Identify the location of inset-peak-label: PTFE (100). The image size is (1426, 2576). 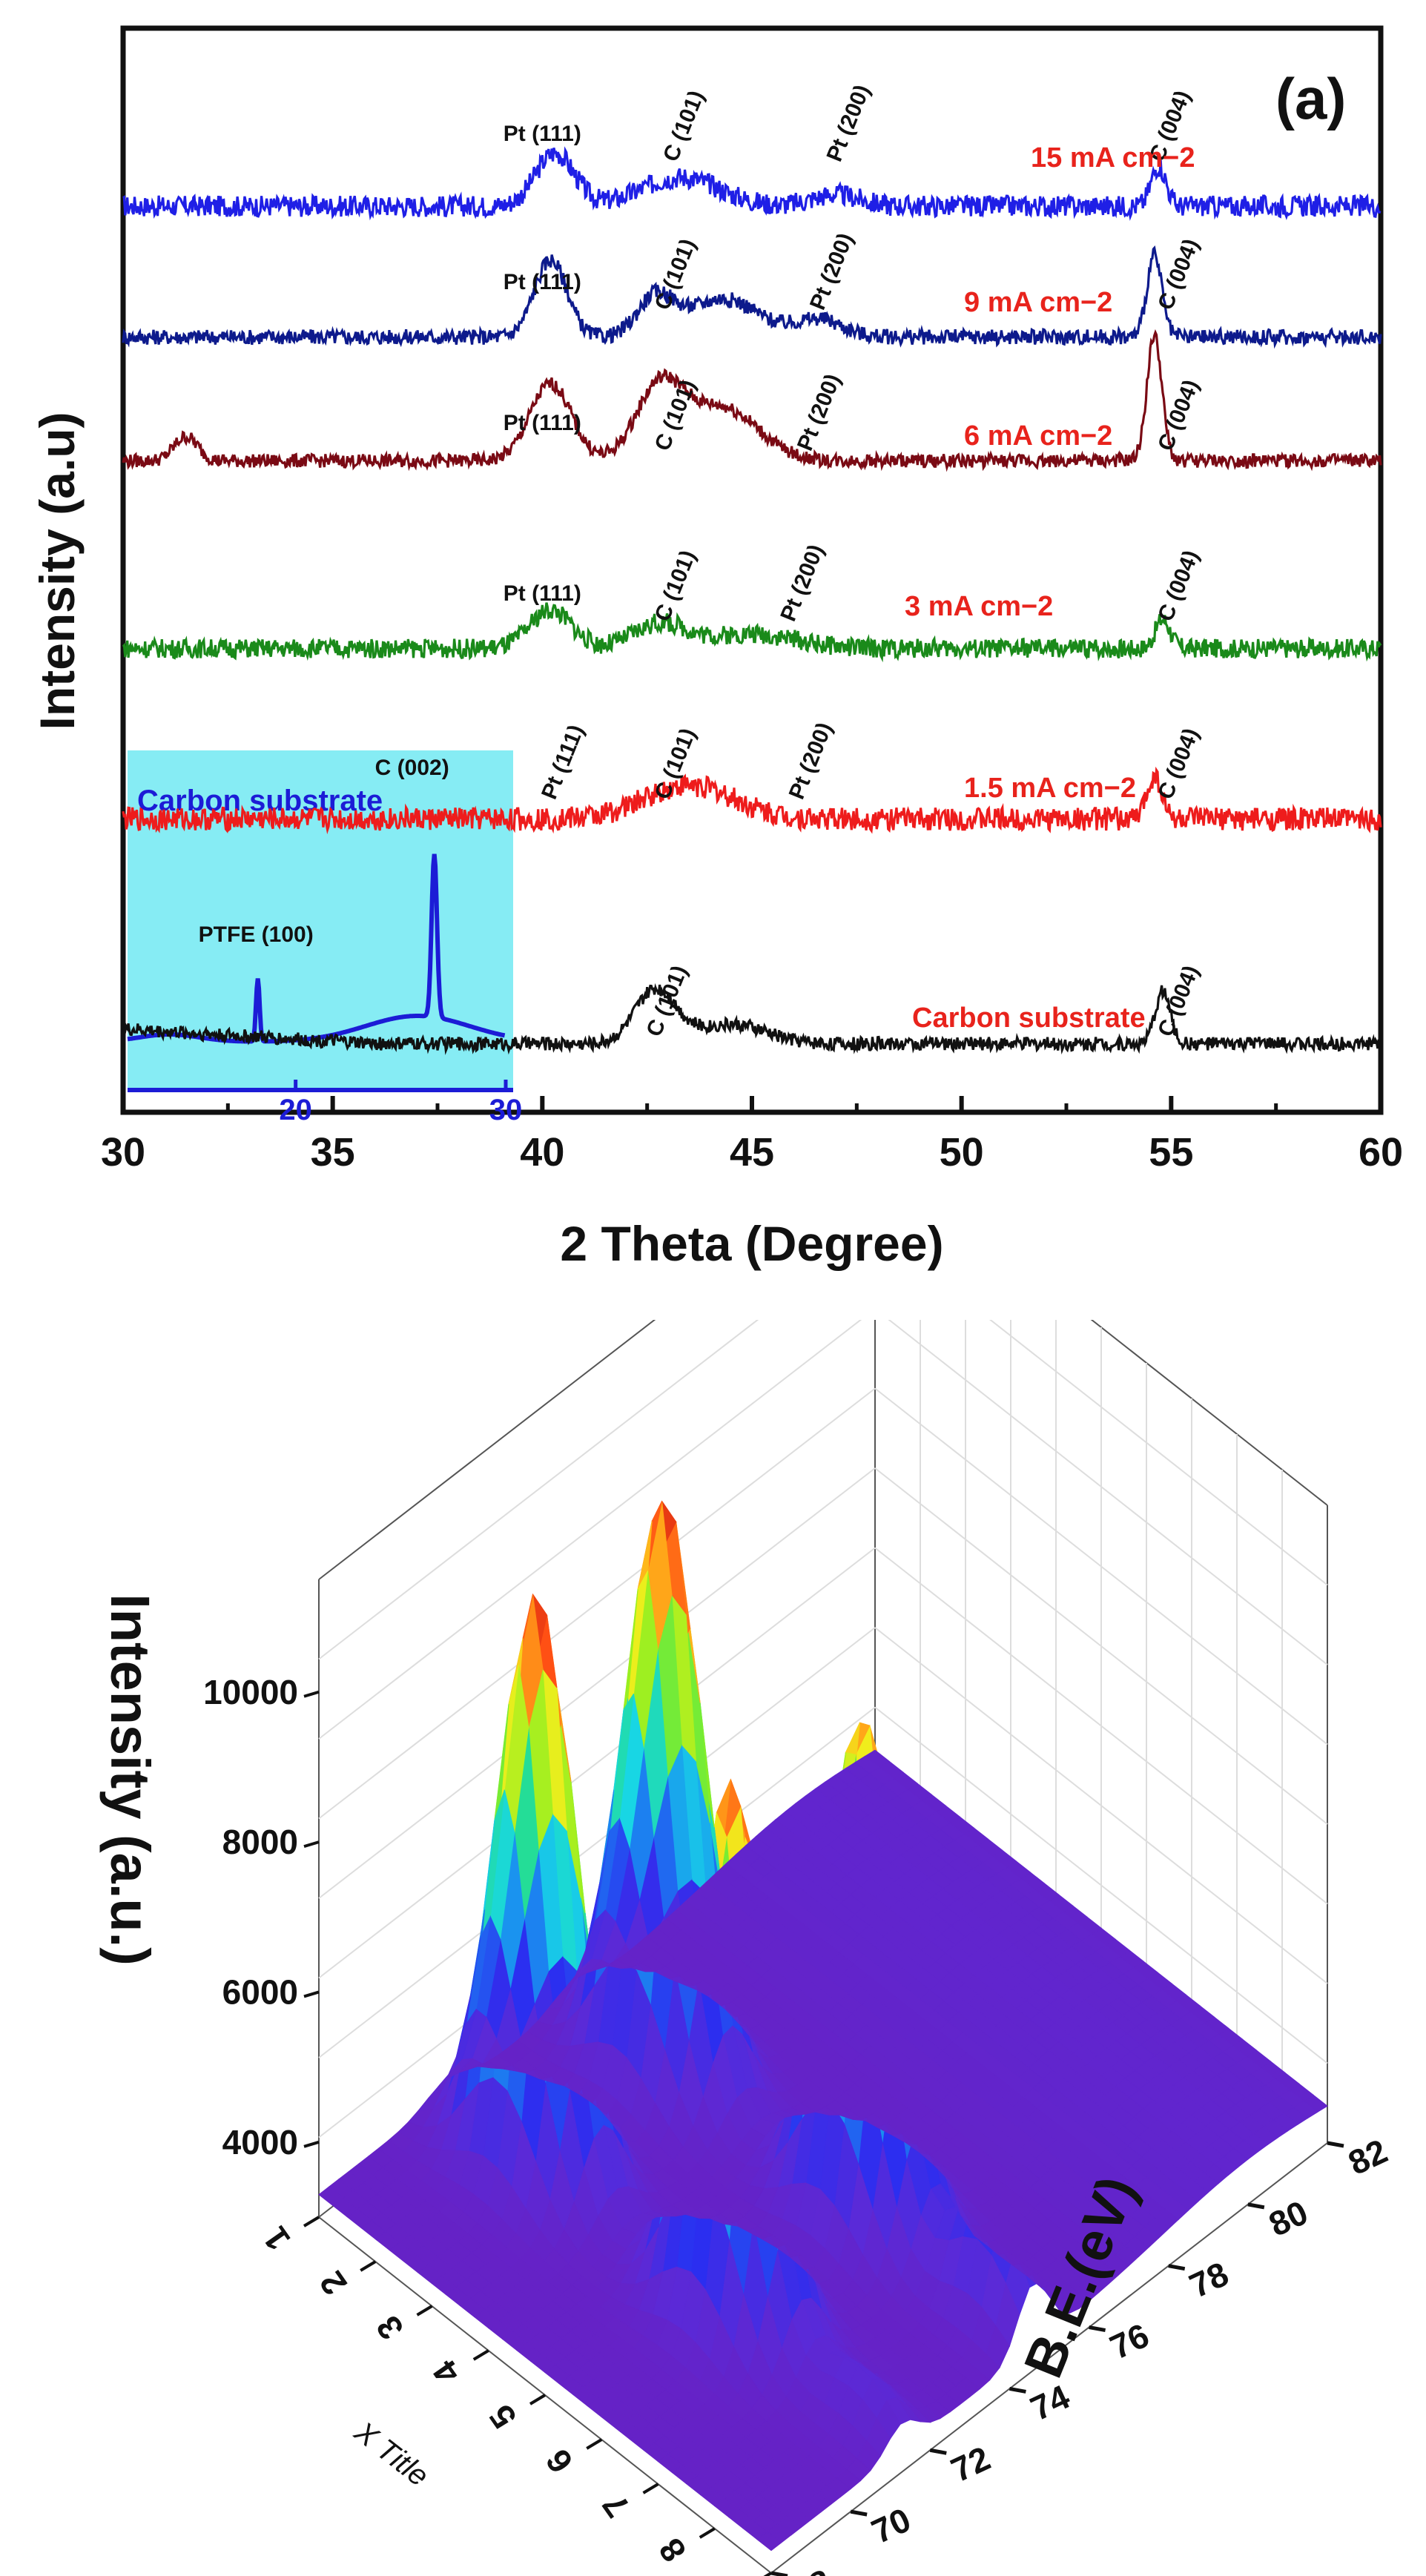
(256, 934).